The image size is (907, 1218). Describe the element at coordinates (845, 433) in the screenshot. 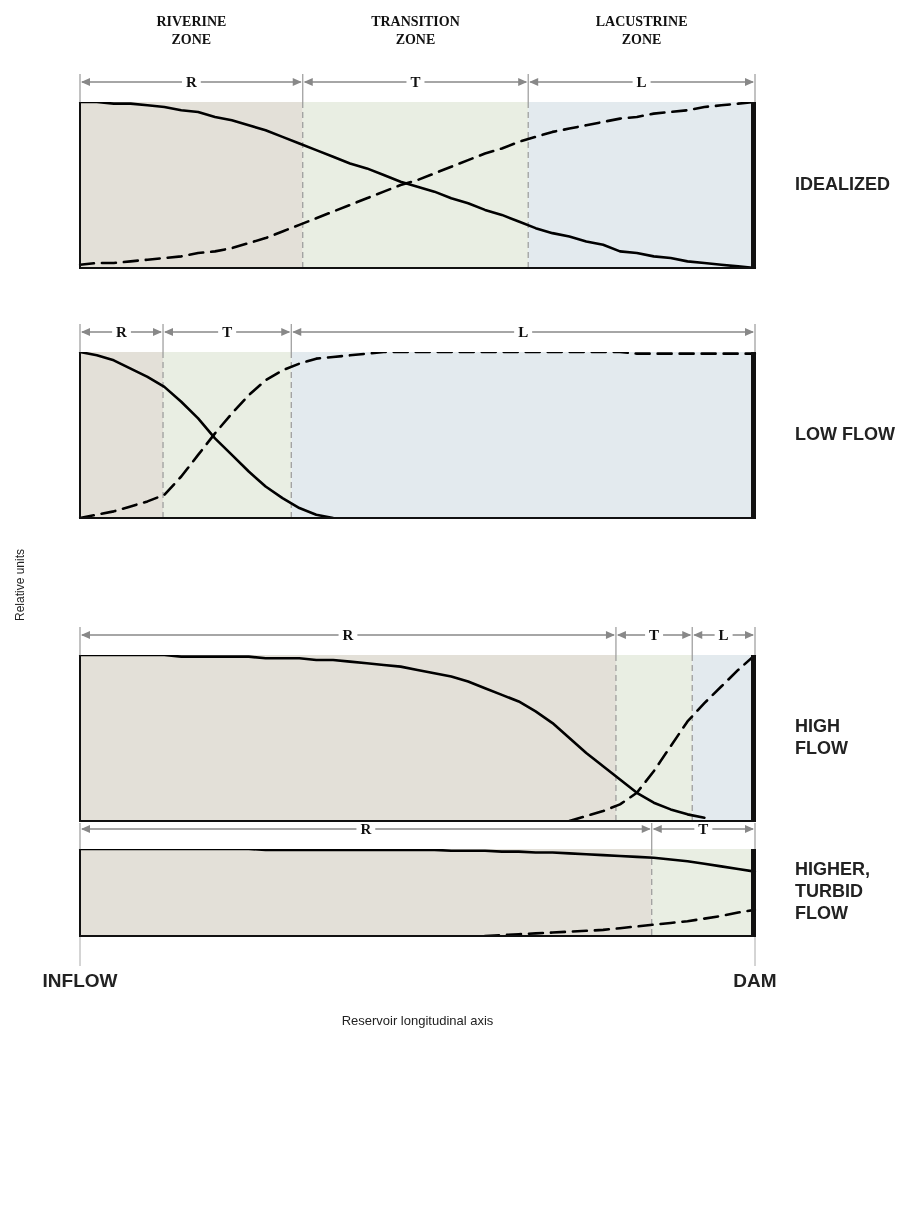

I see `text: LOW FLOW` at that location.